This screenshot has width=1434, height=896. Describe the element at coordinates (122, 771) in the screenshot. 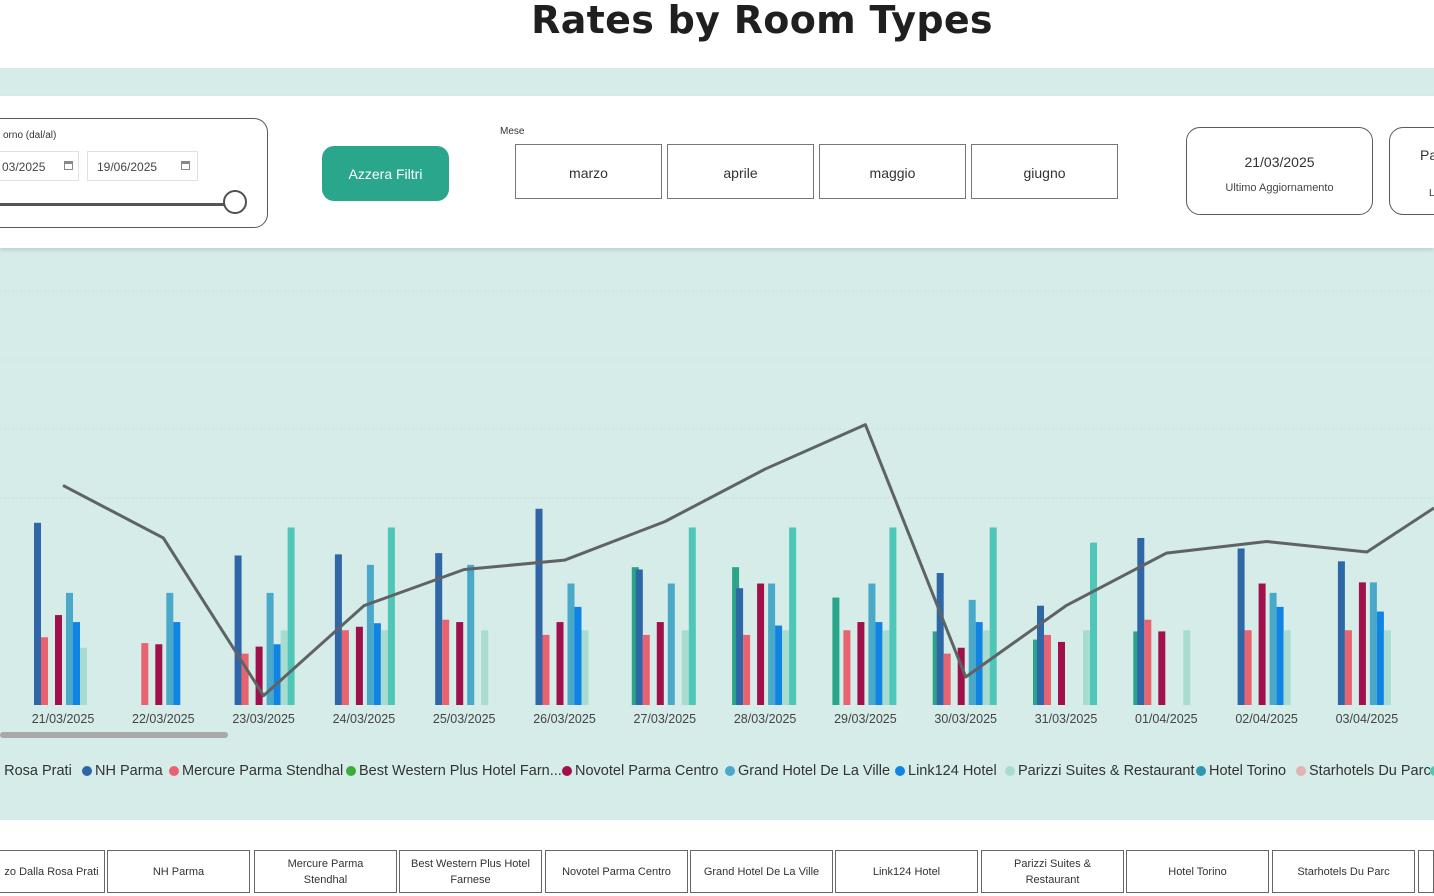

I see `legend-item: NH Parma` at that location.